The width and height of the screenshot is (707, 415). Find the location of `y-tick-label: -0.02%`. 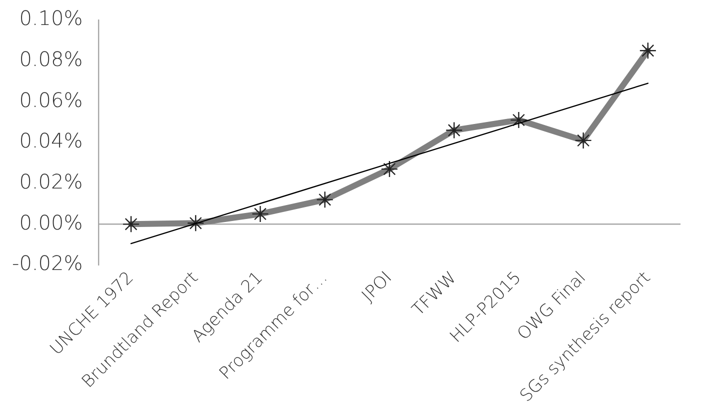

y-tick-label: -0.02% is located at coordinates (47, 263).